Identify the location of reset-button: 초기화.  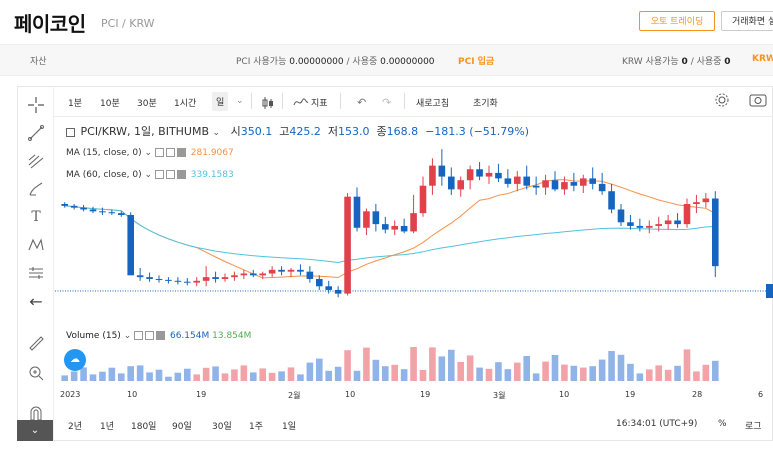
(485, 104).